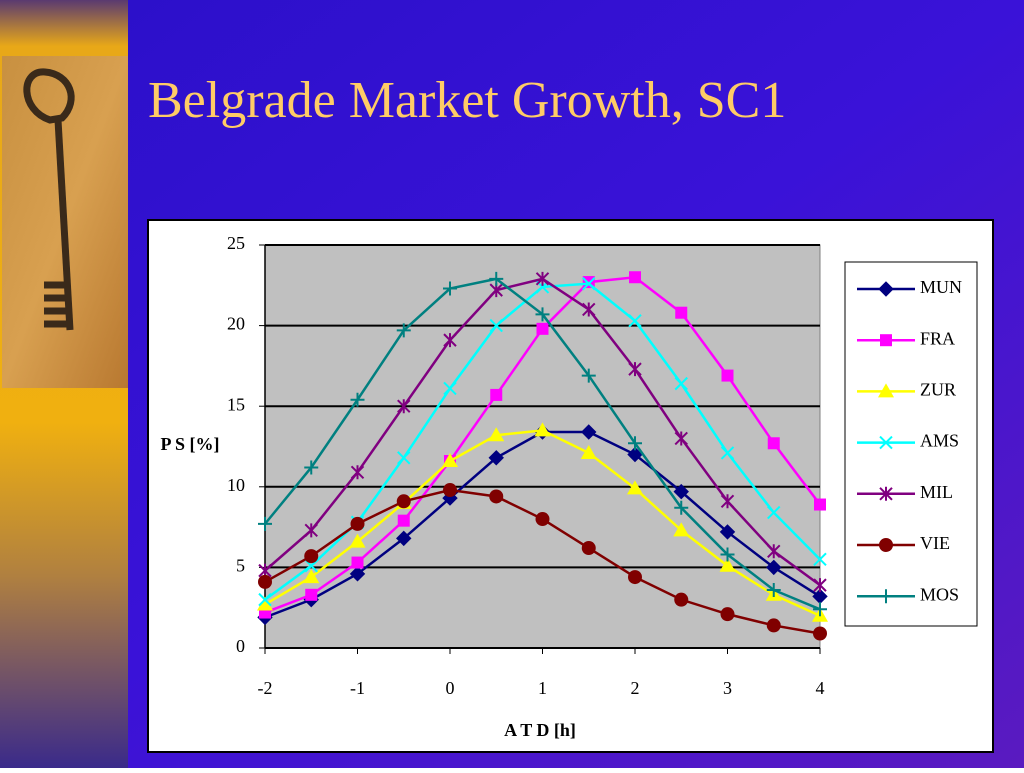 This screenshot has width=1024, height=773. What do you see at coordinates (939, 594) in the screenshot?
I see `legend-label: MOS` at bounding box center [939, 594].